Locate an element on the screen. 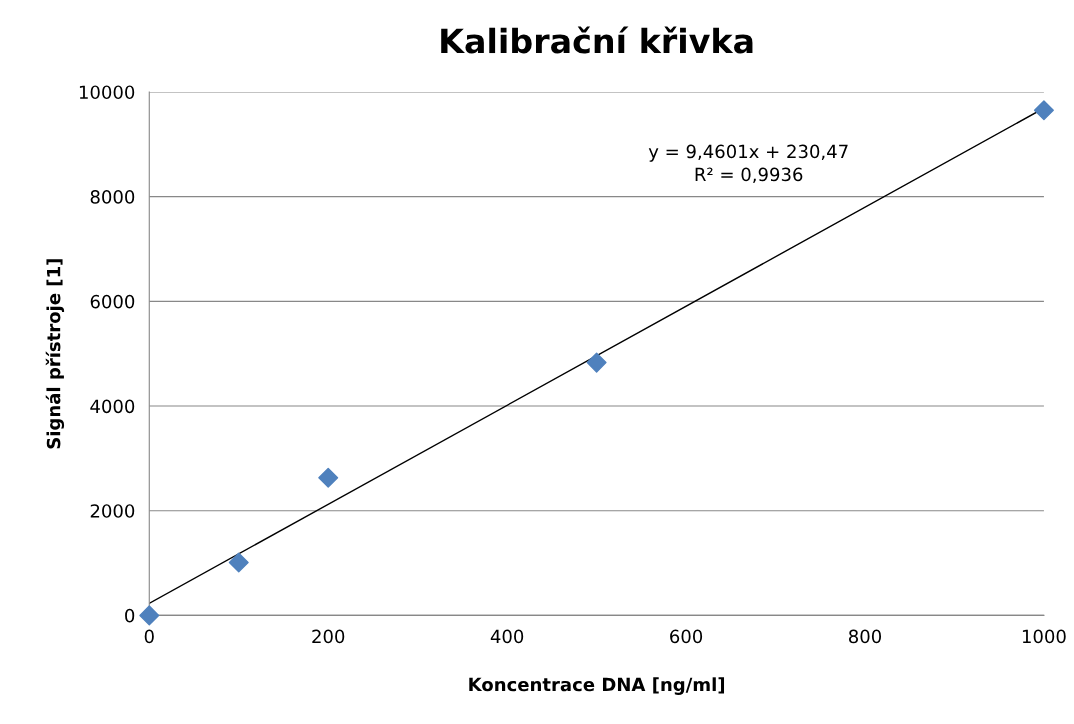 Image resolution: width=1074 pixels, height=724 pixels. chart-title: Kalibrační křivka is located at coordinates (597, 40).